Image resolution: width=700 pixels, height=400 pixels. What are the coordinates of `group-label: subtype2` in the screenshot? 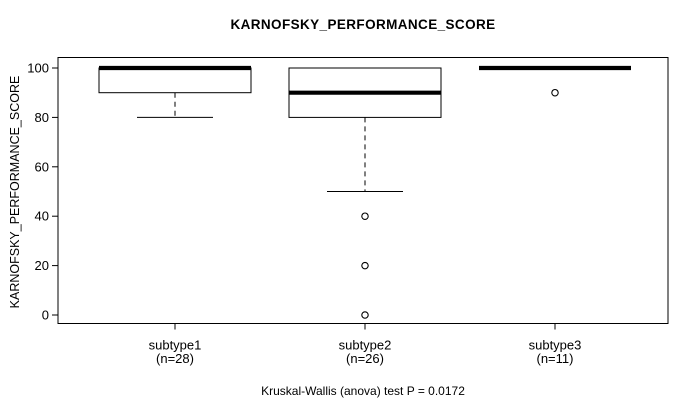 It's located at (365, 345).